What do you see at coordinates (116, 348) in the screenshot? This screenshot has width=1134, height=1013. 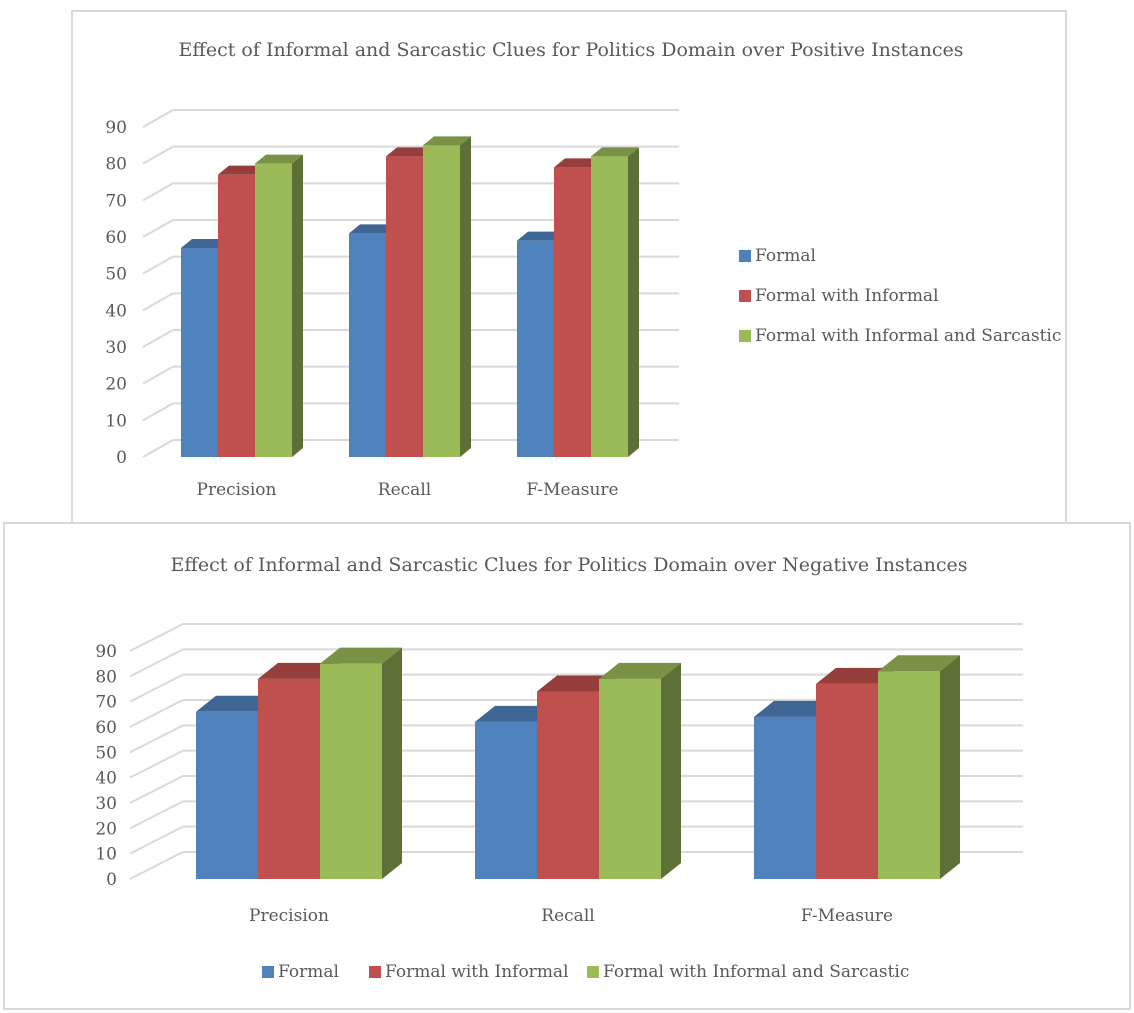 I see `y-tick-label: 30` at bounding box center [116, 348].